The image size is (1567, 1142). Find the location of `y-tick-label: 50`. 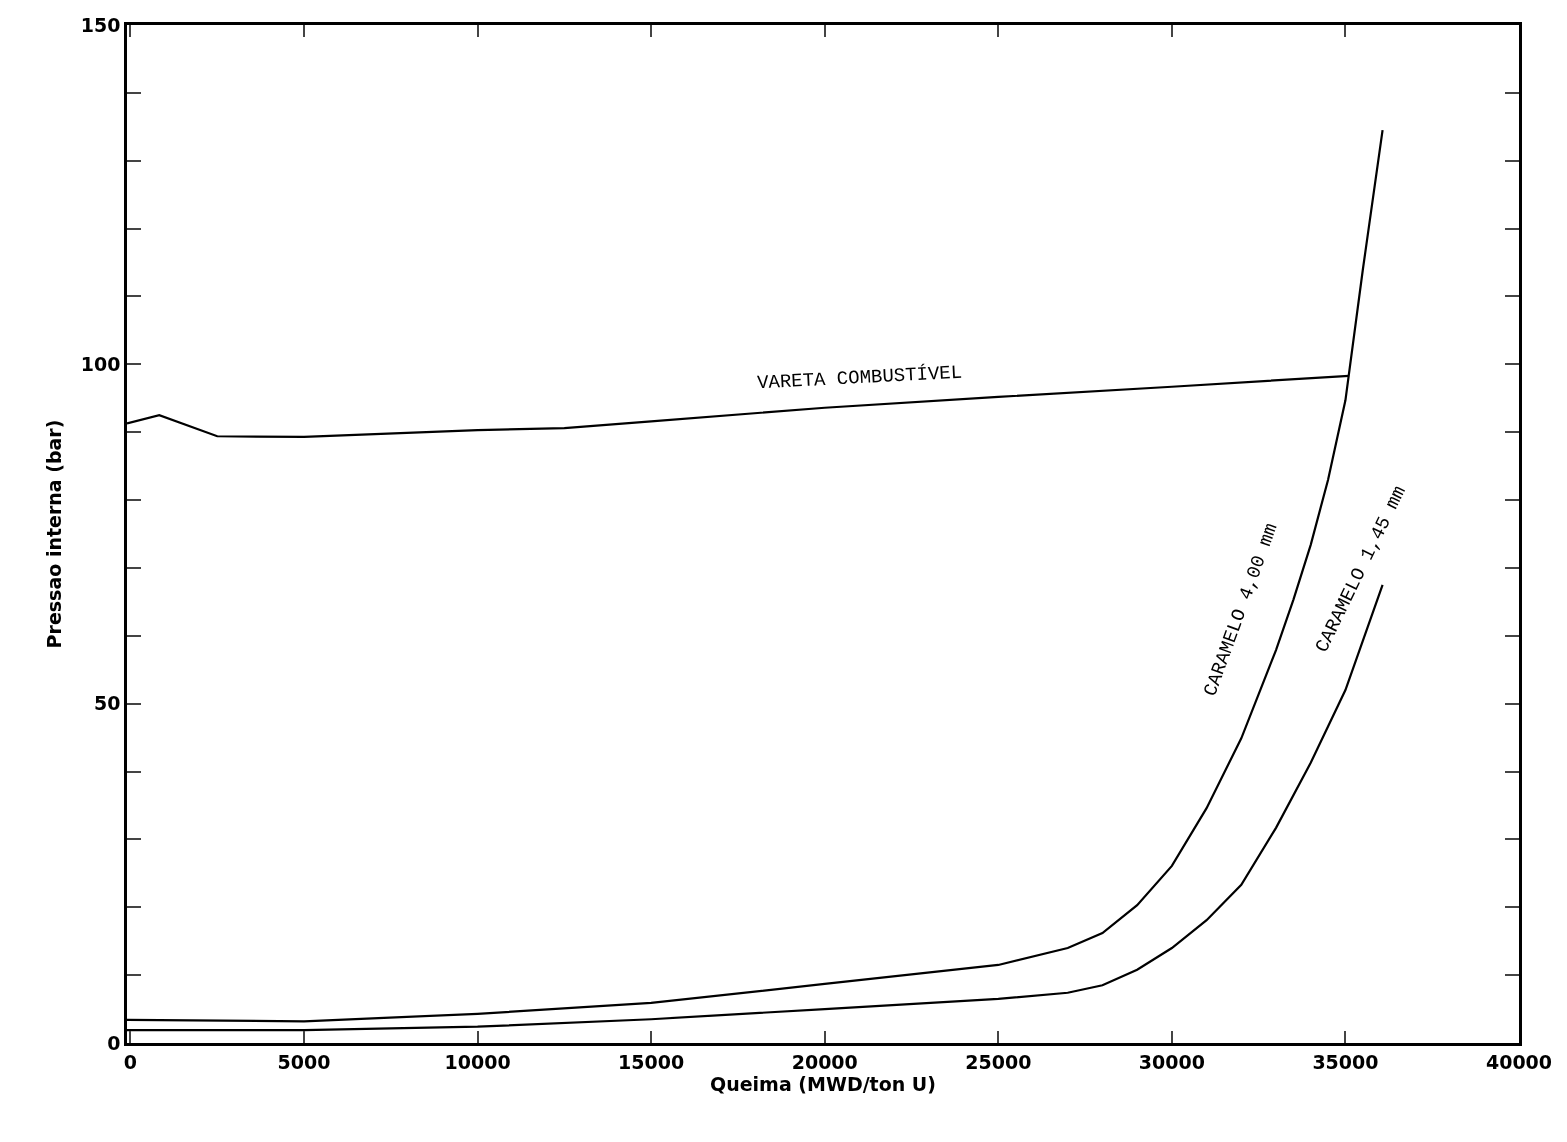

y-tick-label: 50 is located at coordinates (107, 703).